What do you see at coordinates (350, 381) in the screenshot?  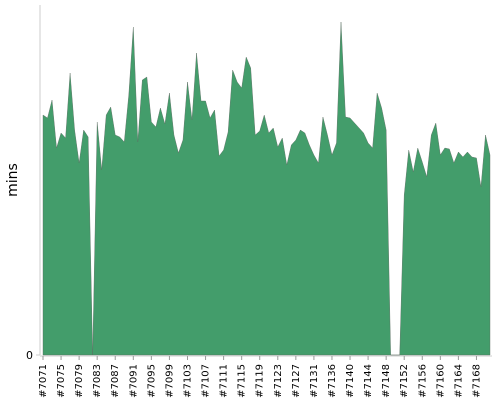 I see `x-tick-label: #7140` at bounding box center [350, 381].